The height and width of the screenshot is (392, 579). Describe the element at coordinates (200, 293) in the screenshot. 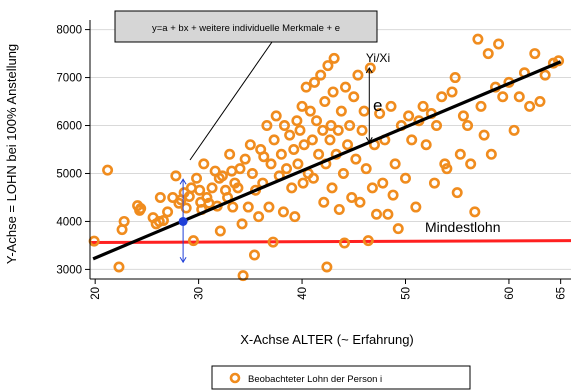

I see `x-tick-label: 30` at that location.